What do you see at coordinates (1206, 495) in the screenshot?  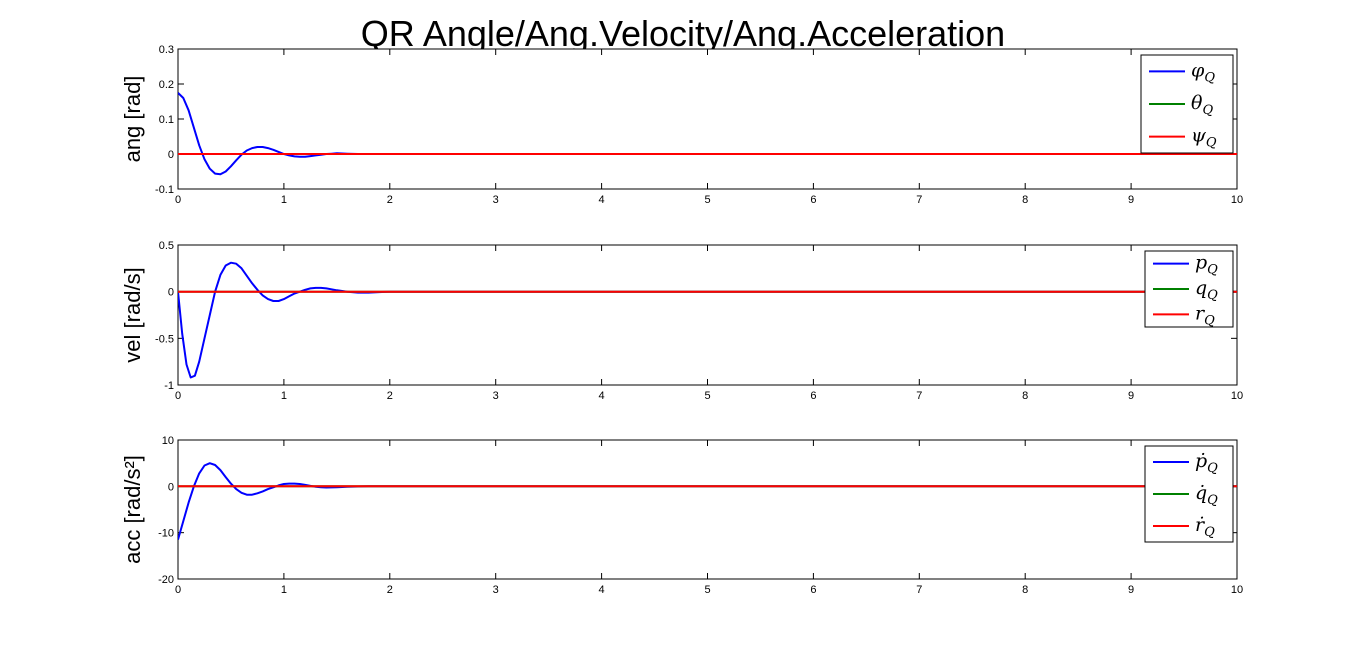 I see `legend-entry: q̇Q` at bounding box center [1206, 495].